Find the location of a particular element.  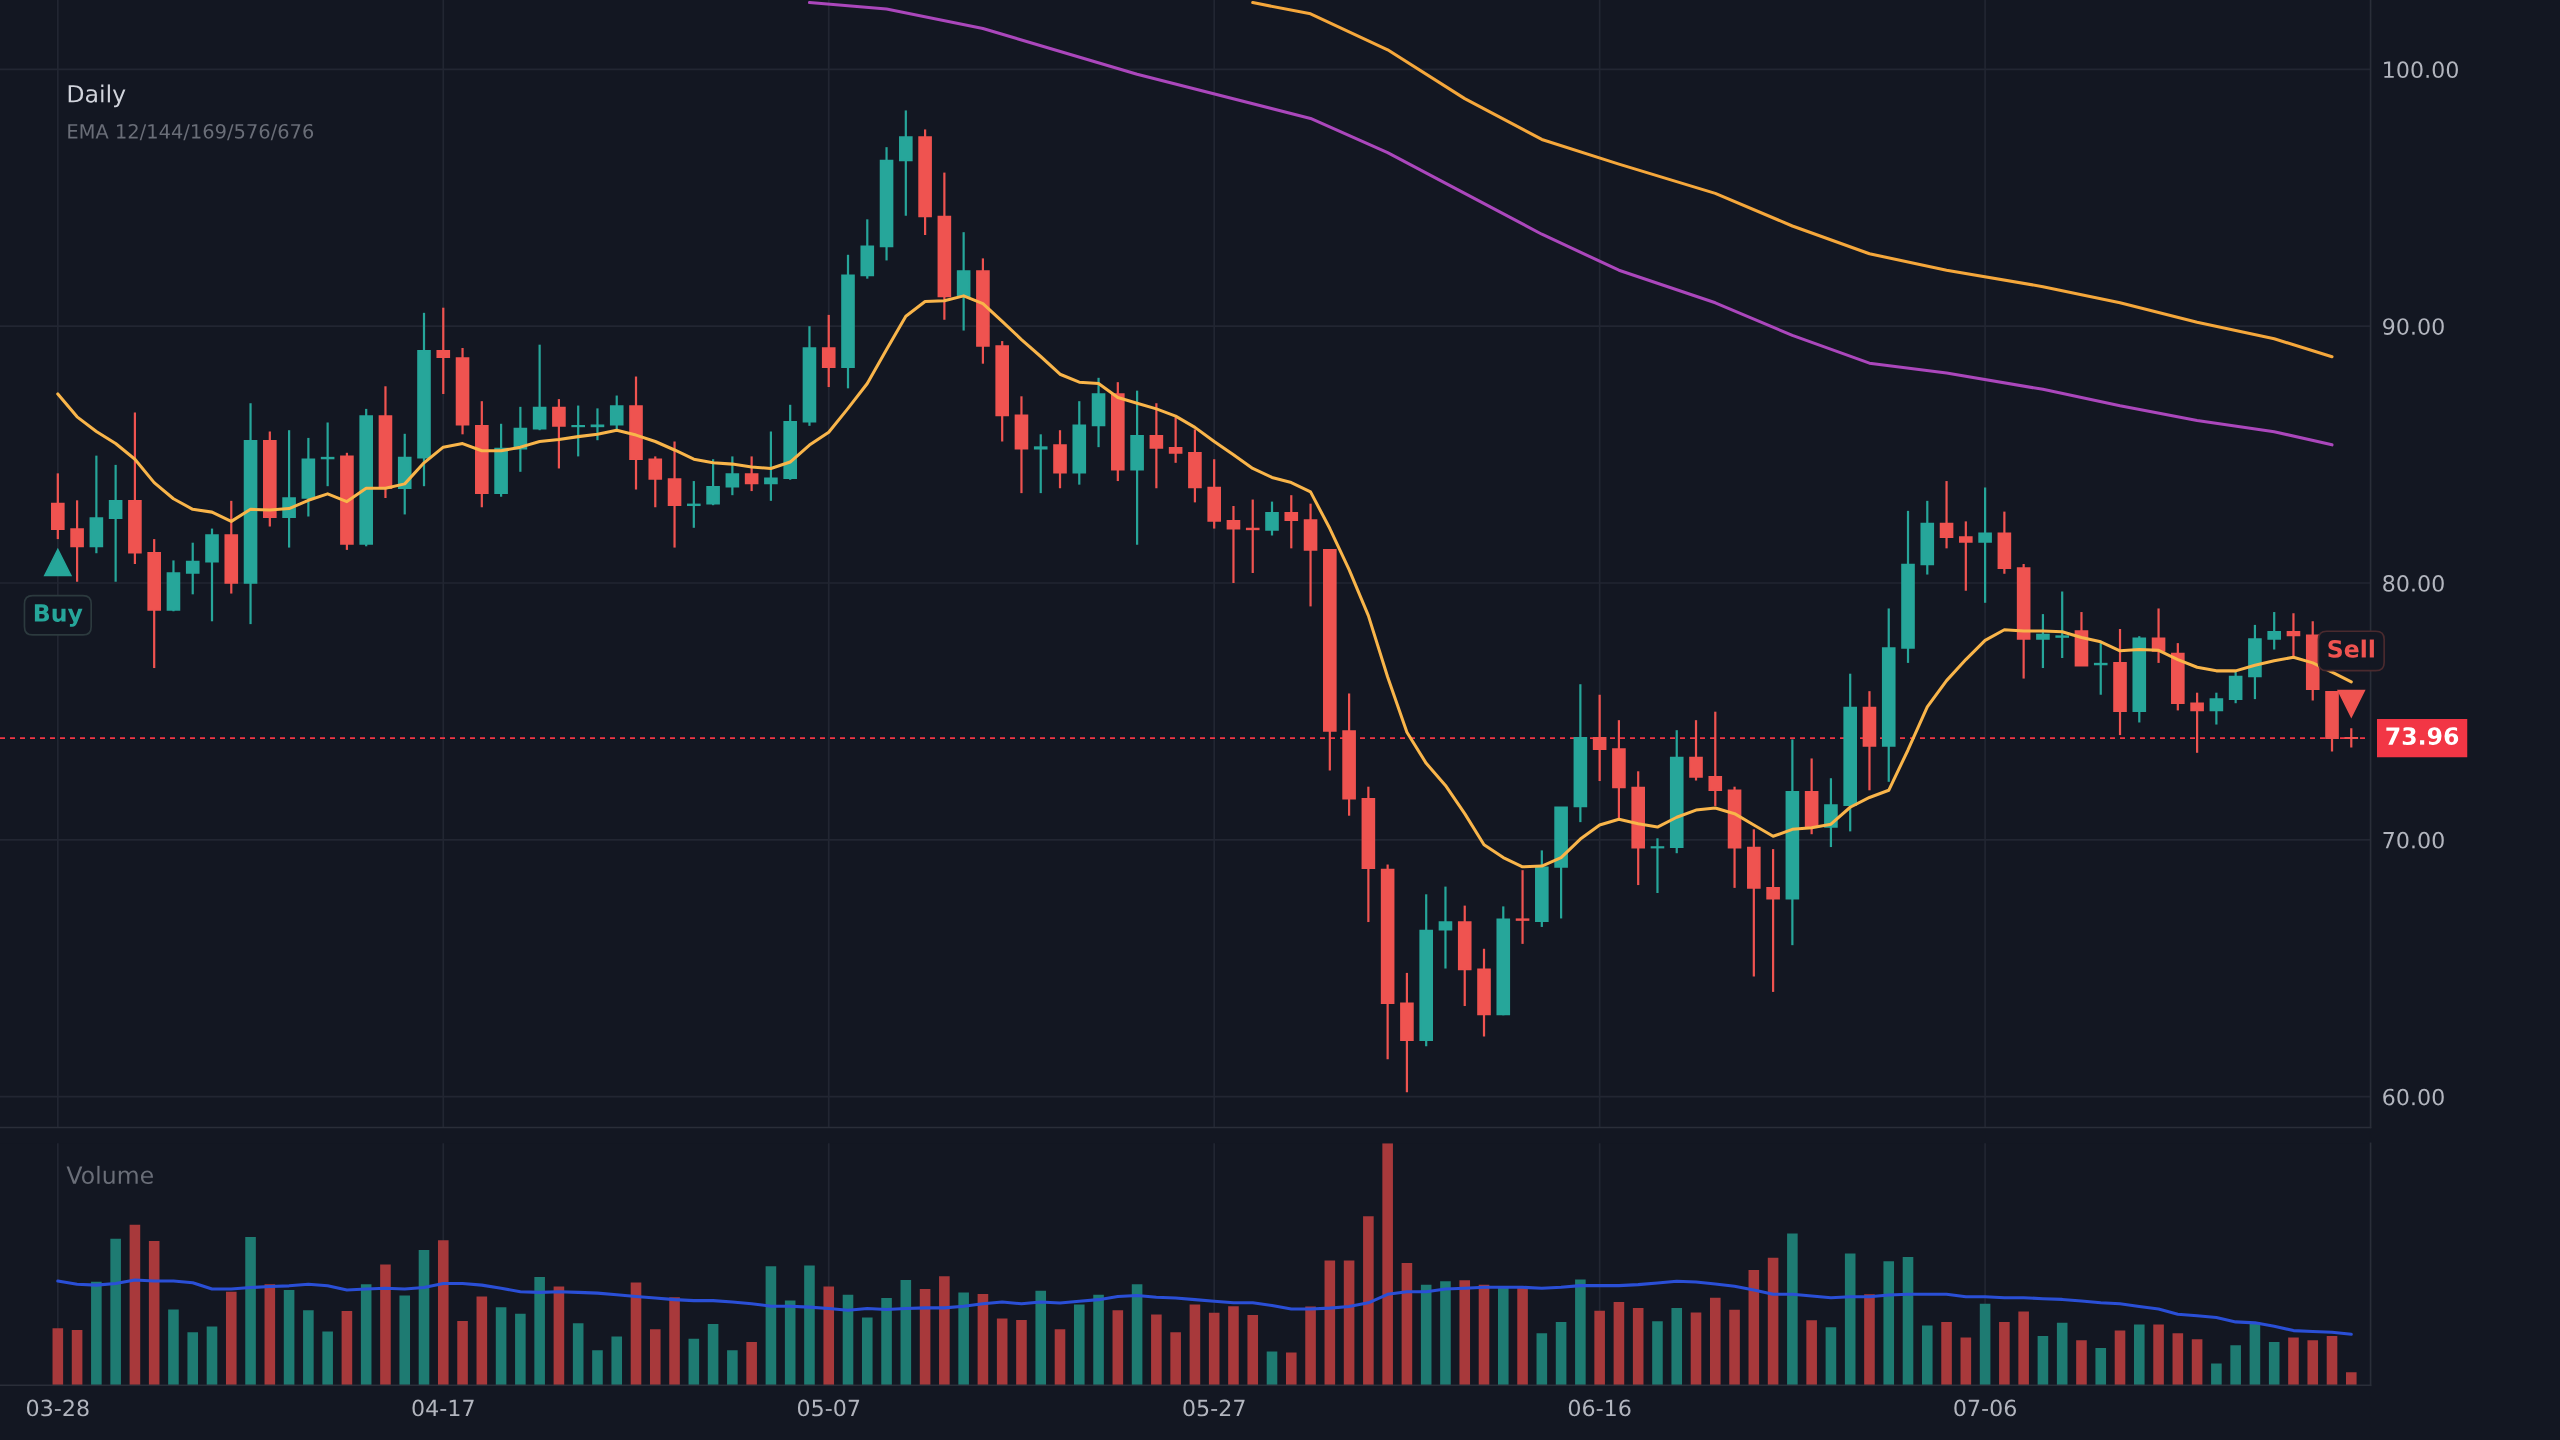

line-series is located at coordinates (1792, 180).